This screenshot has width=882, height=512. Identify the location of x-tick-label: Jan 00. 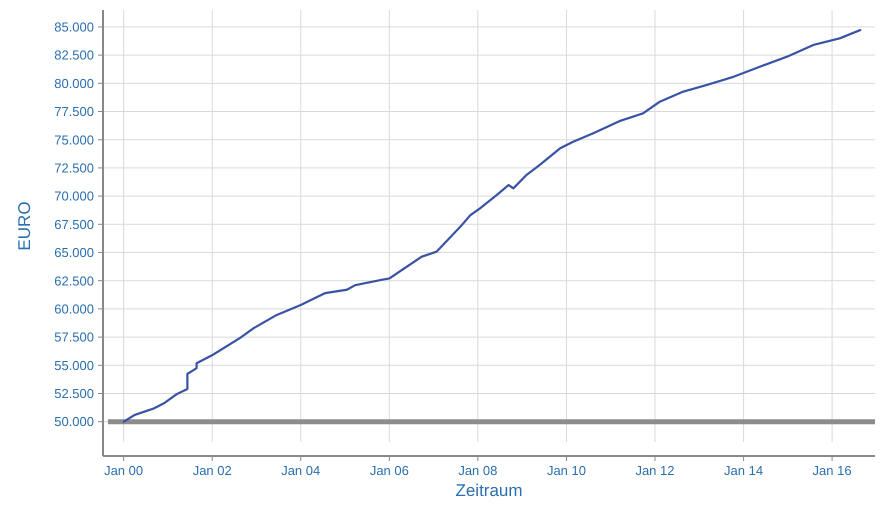
(124, 470).